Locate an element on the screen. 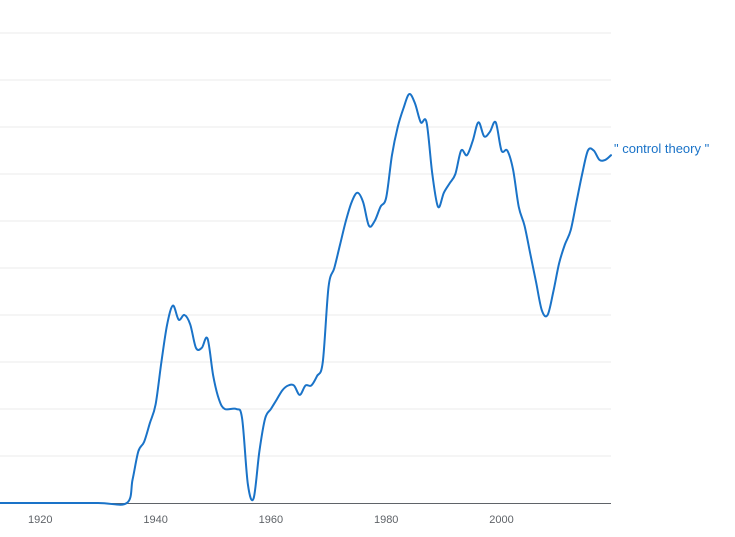 The height and width of the screenshot is (537, 735). x-tick-label: 1980 is located at coordinates (386, 520).